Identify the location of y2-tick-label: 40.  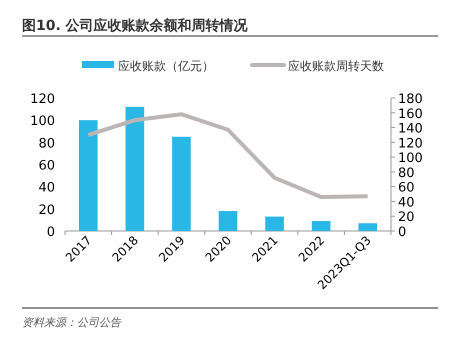
(406, 202).